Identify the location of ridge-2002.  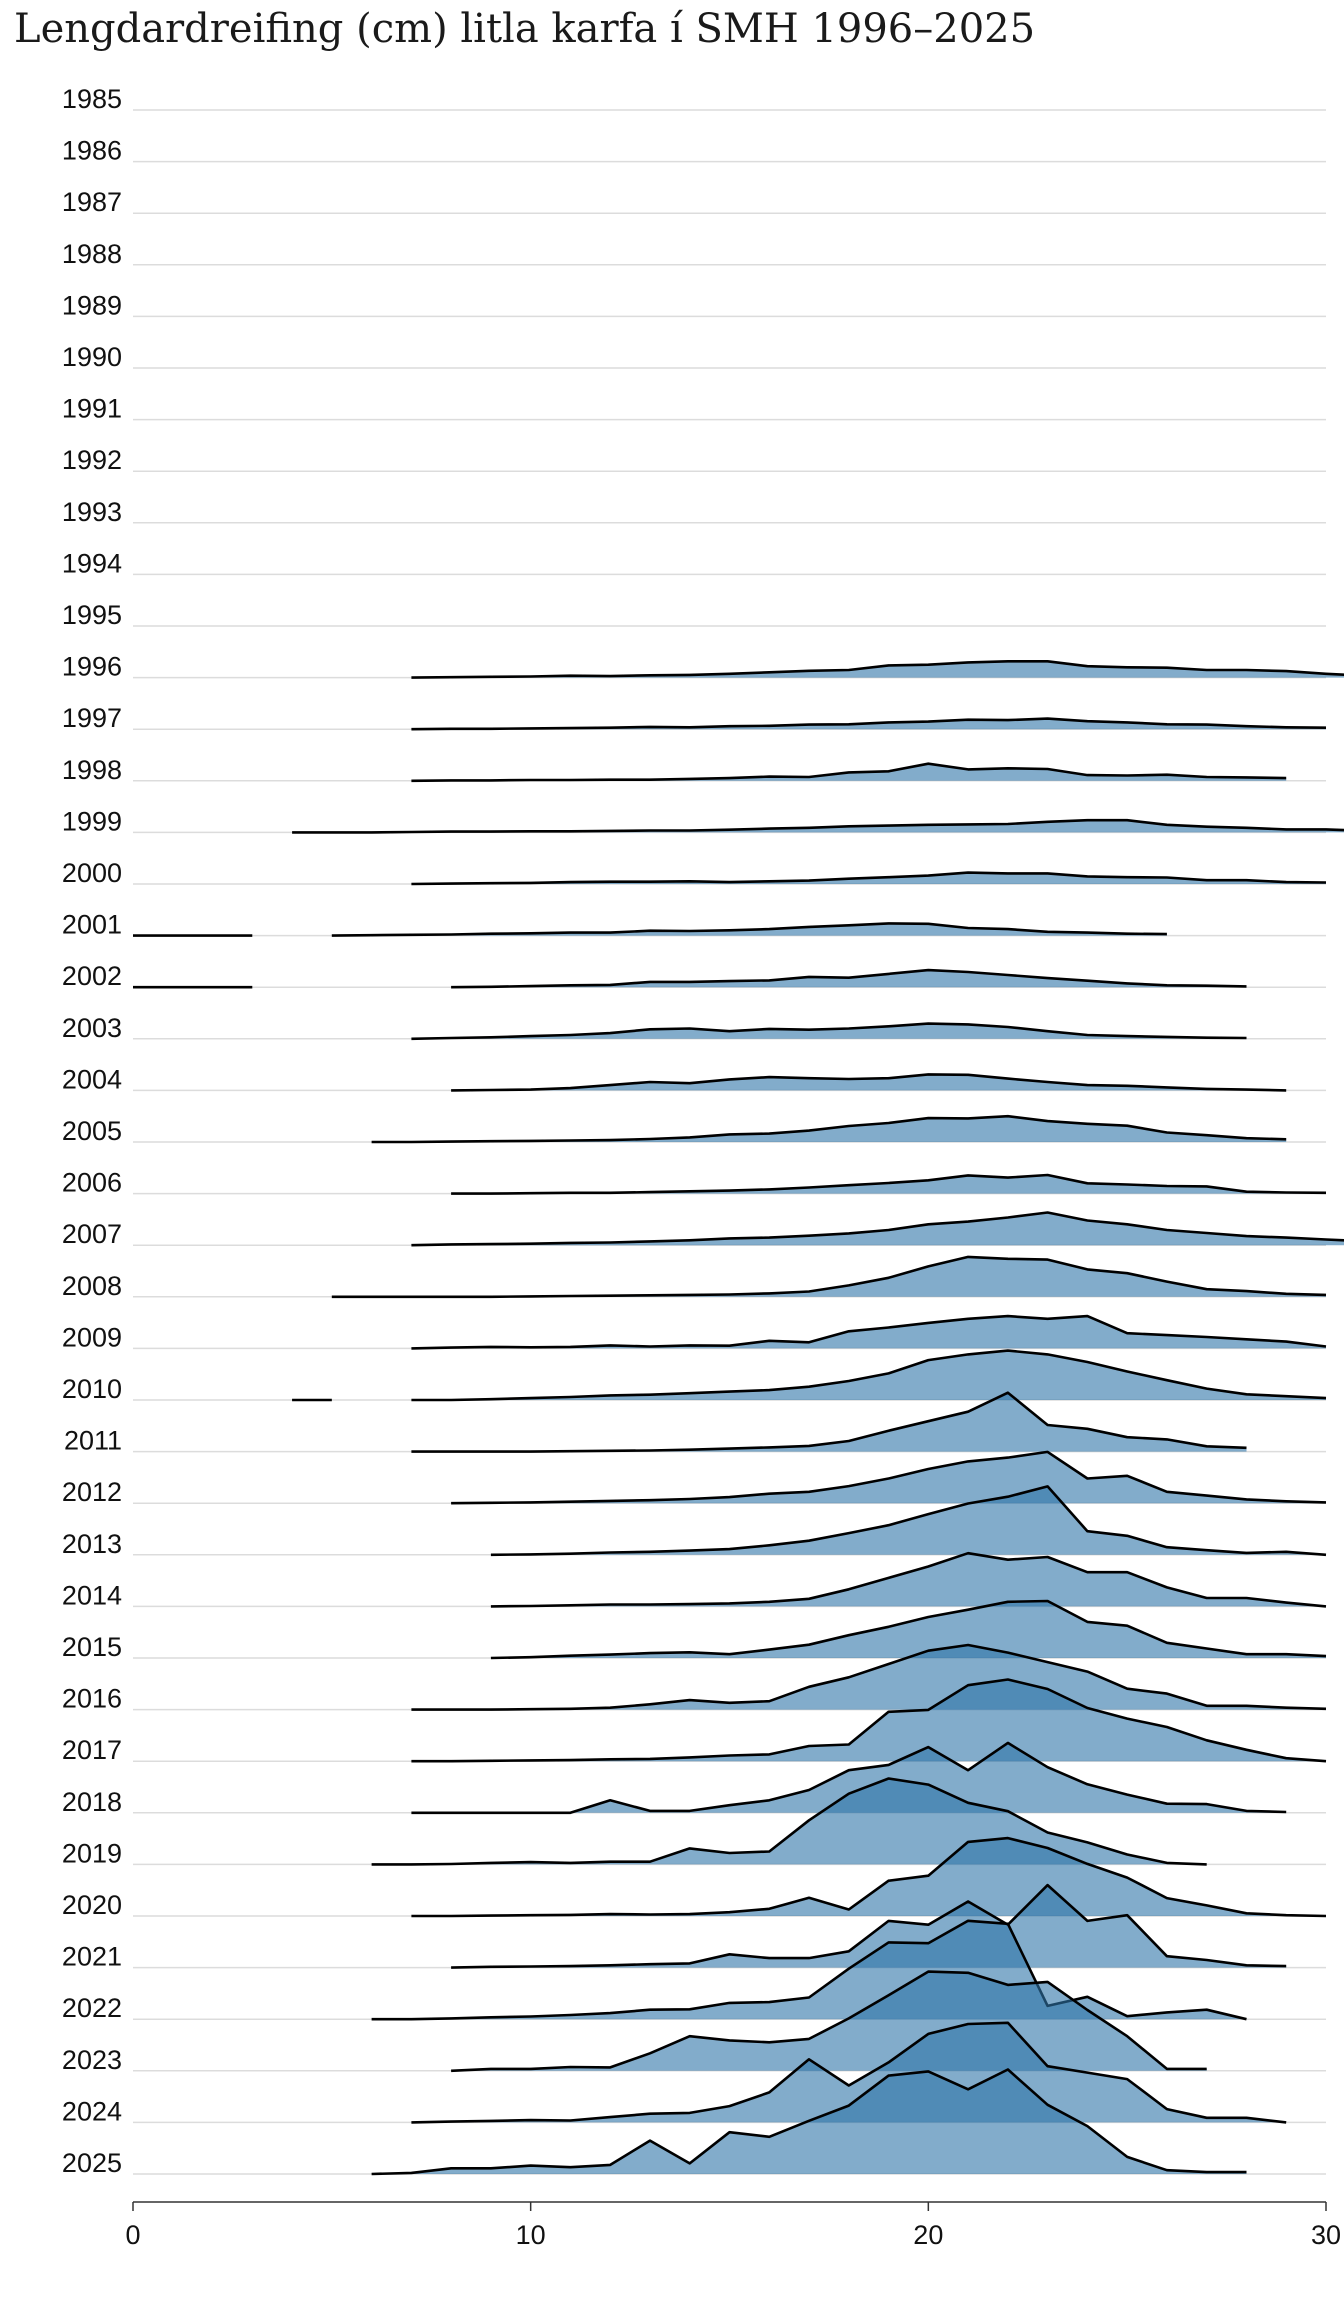
(849, 978).